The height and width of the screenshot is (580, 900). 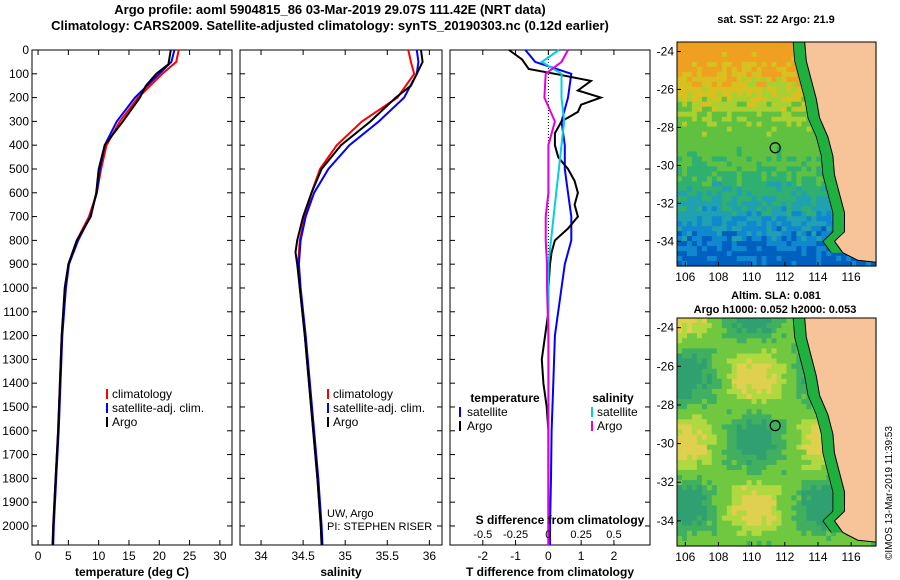 I want to click on lat-tick-label: -32, so click(x=666, y=482).